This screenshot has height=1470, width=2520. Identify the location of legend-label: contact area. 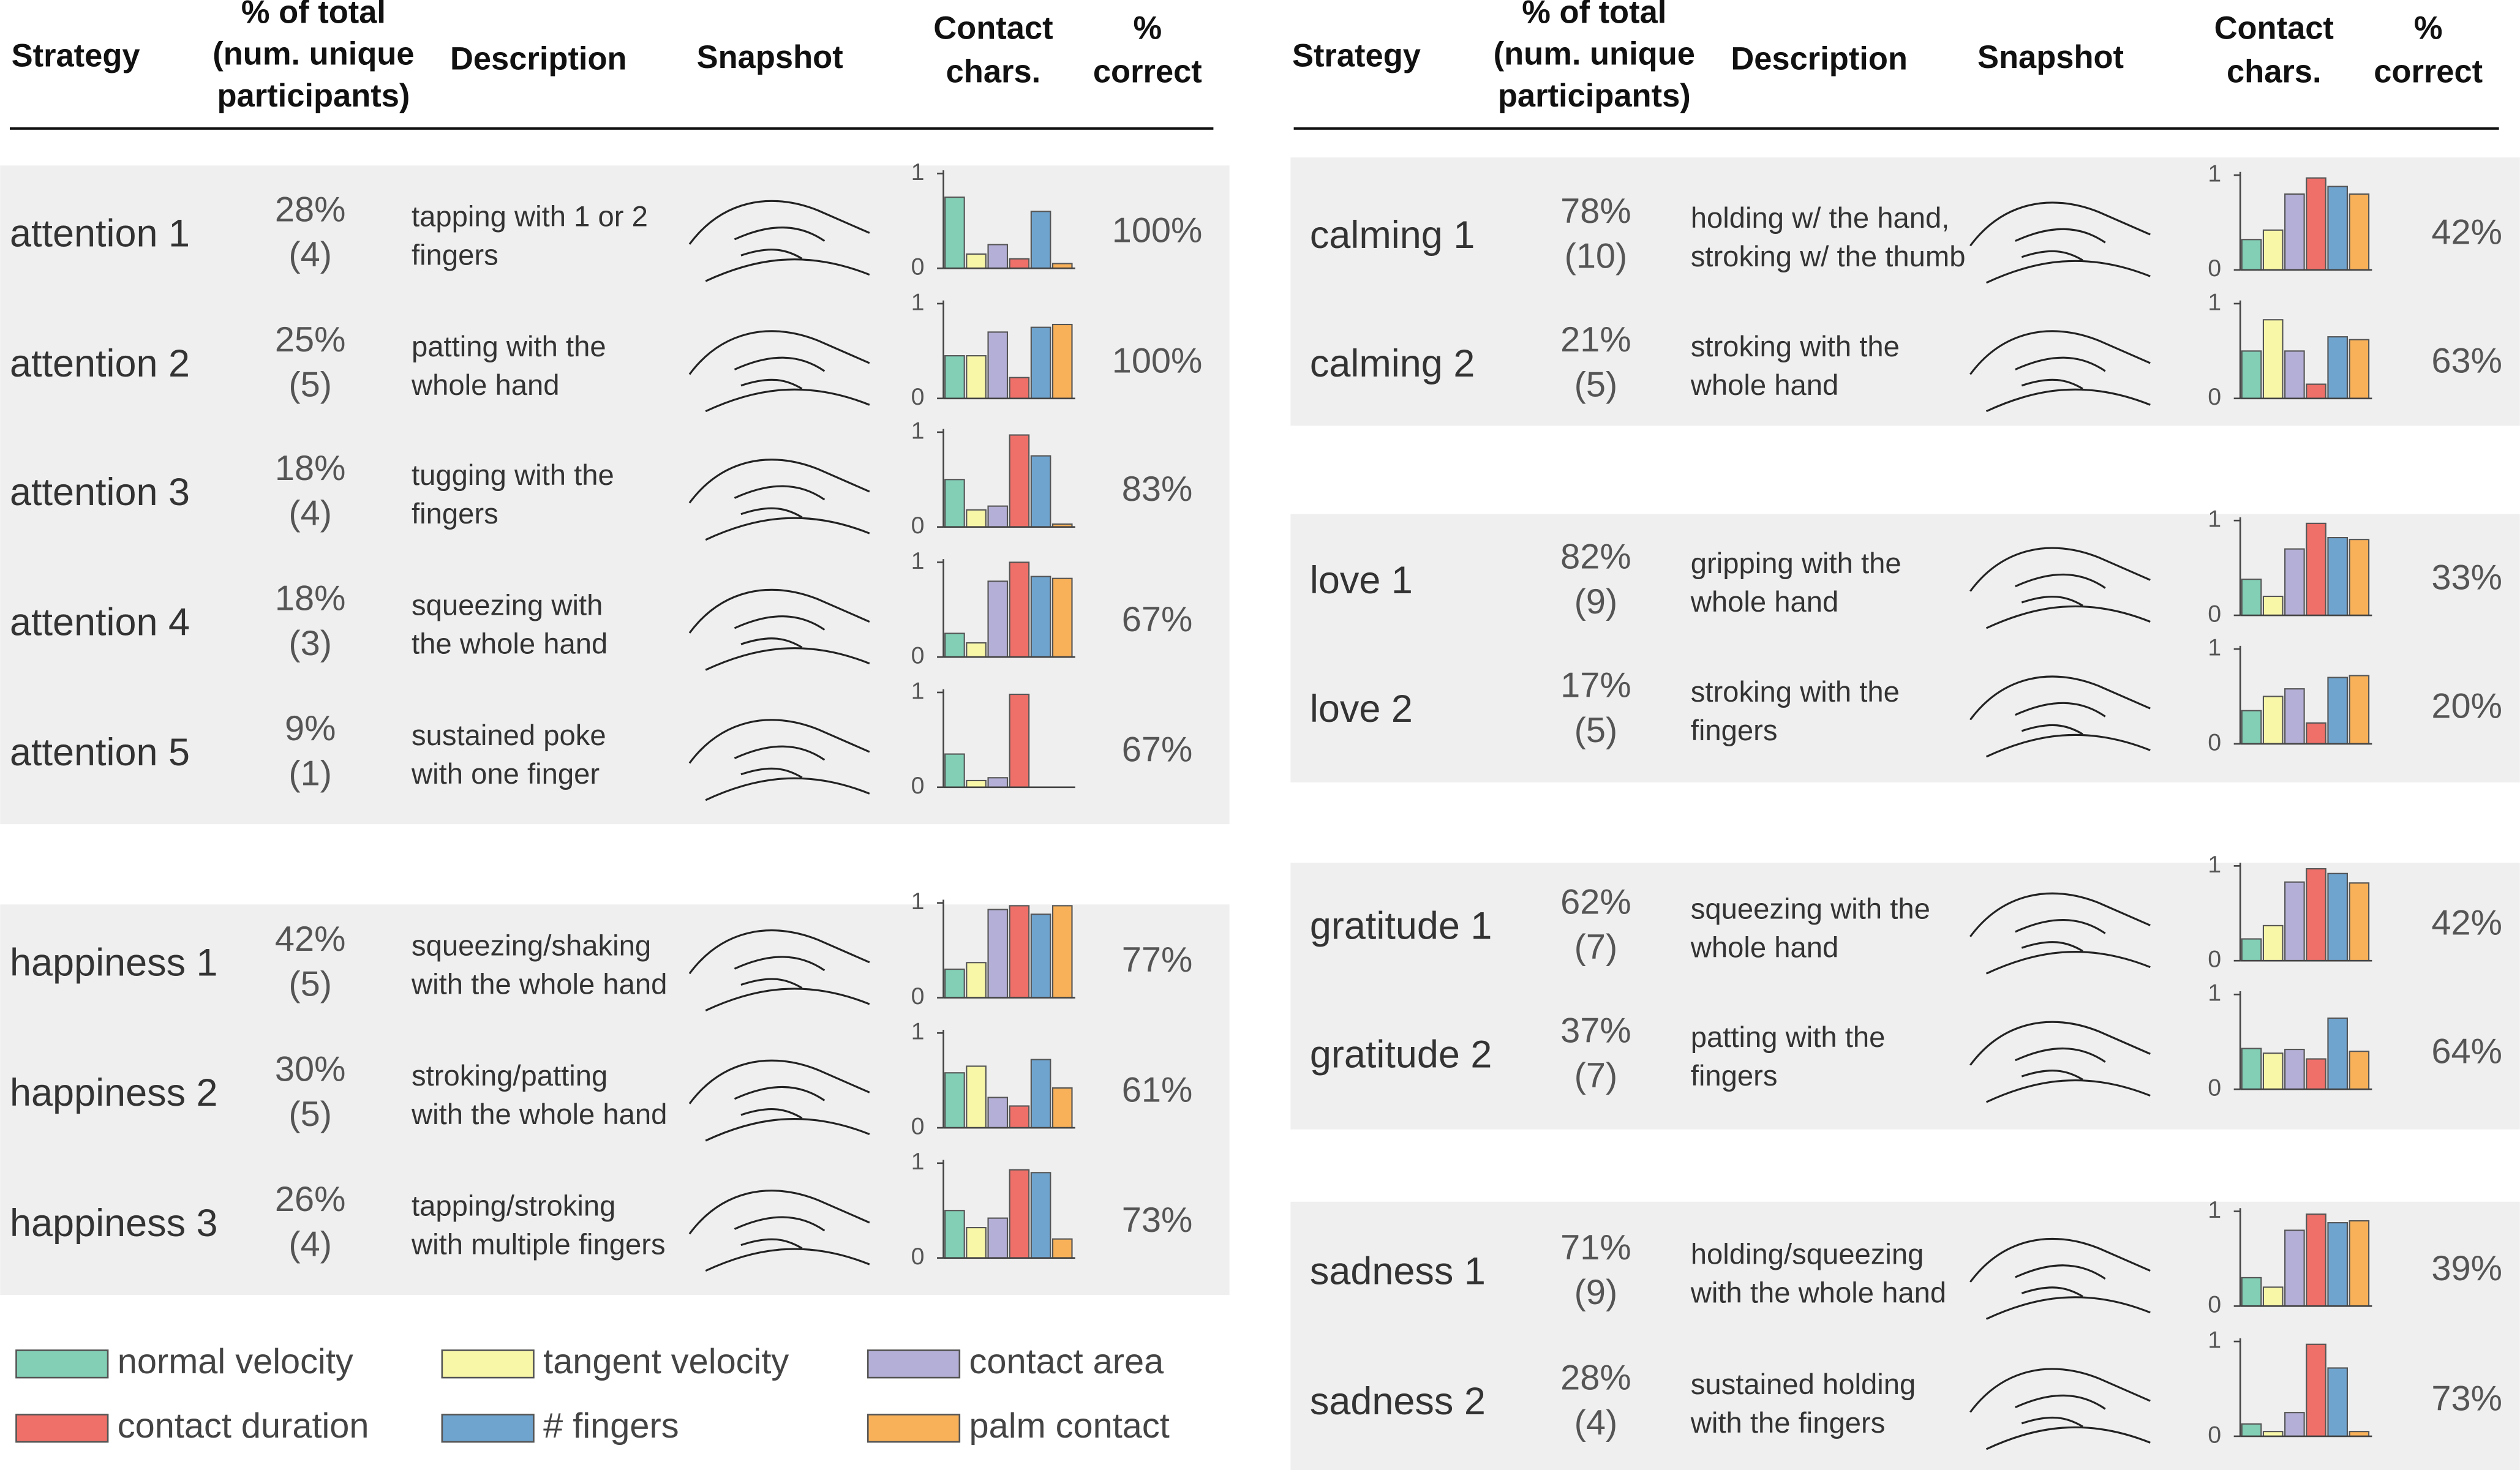
(1067, 1361).